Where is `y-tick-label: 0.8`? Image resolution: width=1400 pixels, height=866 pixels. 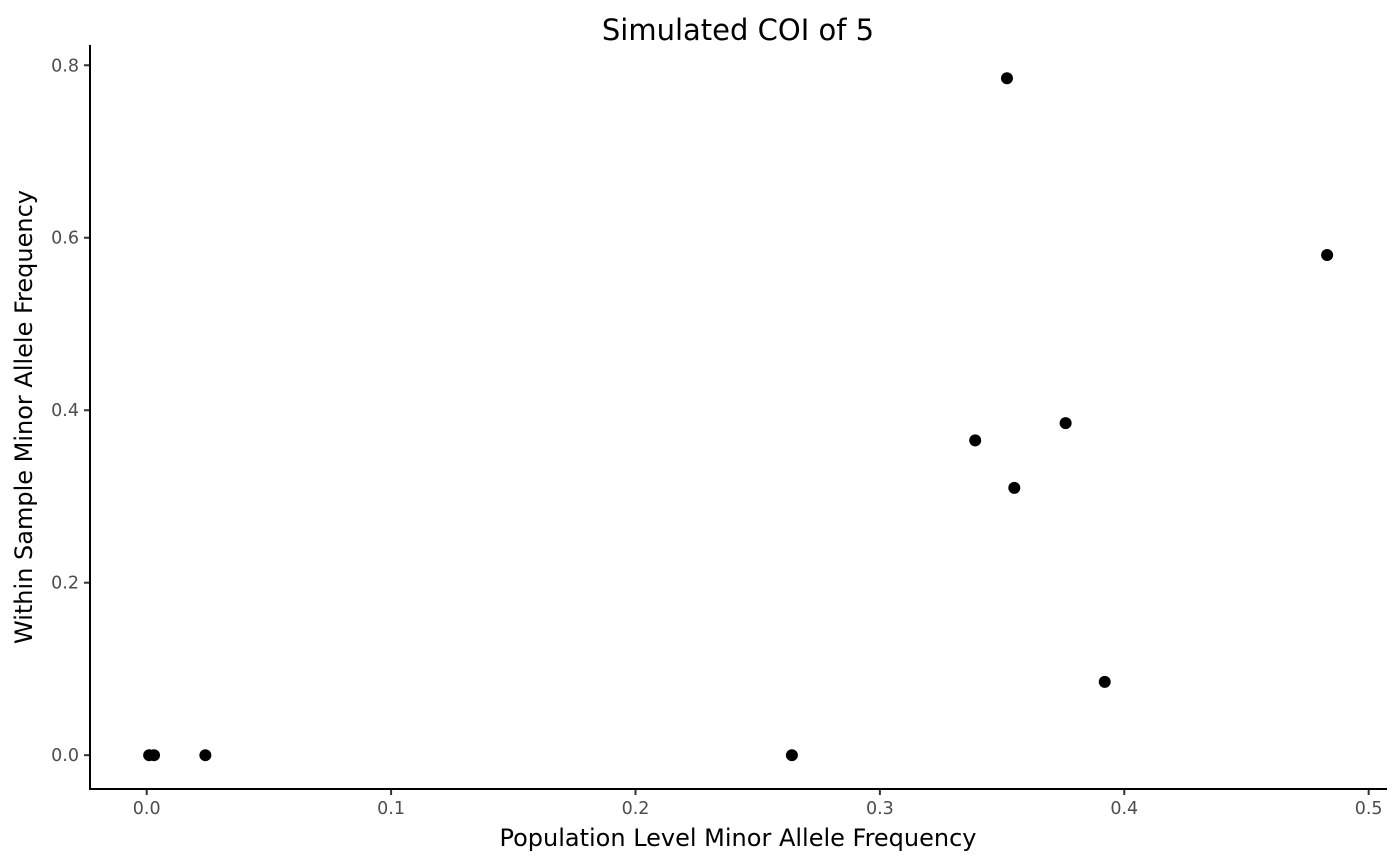
y-tick-label: 0.8 is located at coordinates (65, 66).